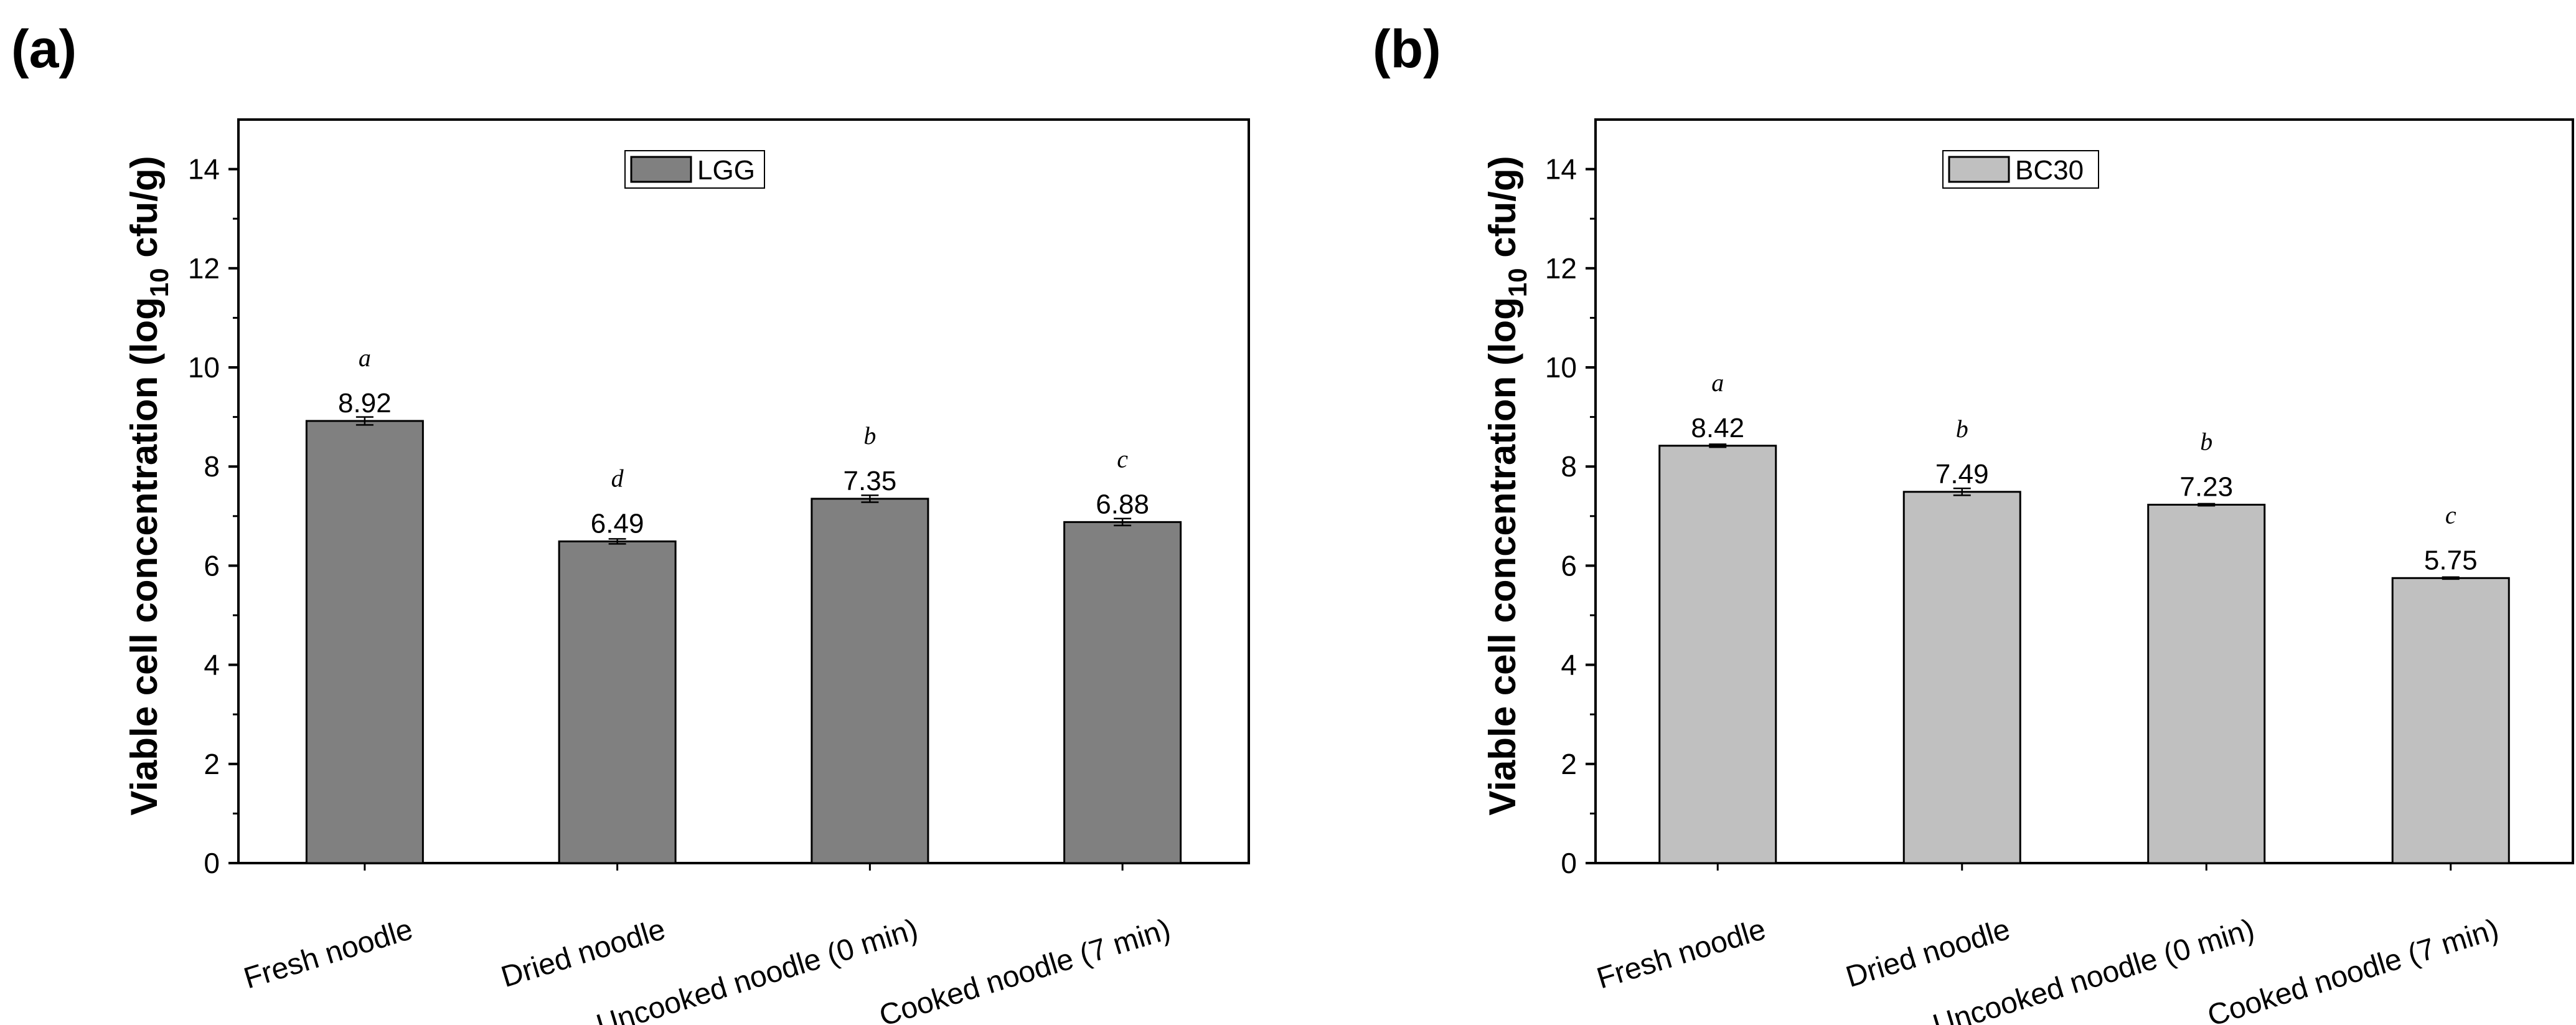 Image resolution: width=2576 pixels, height=1025 pixels. I want to click on data-label: 5.75, so click(2451, 560).